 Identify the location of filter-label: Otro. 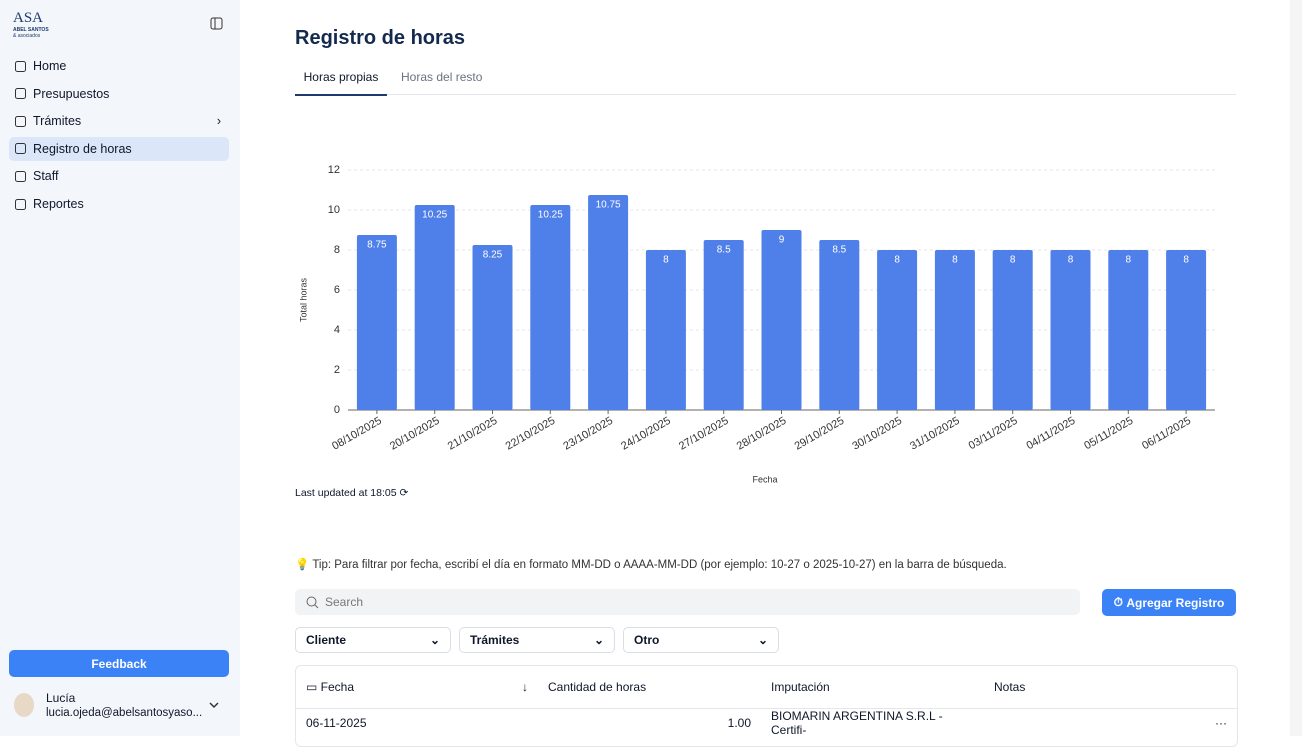
(647, 640).